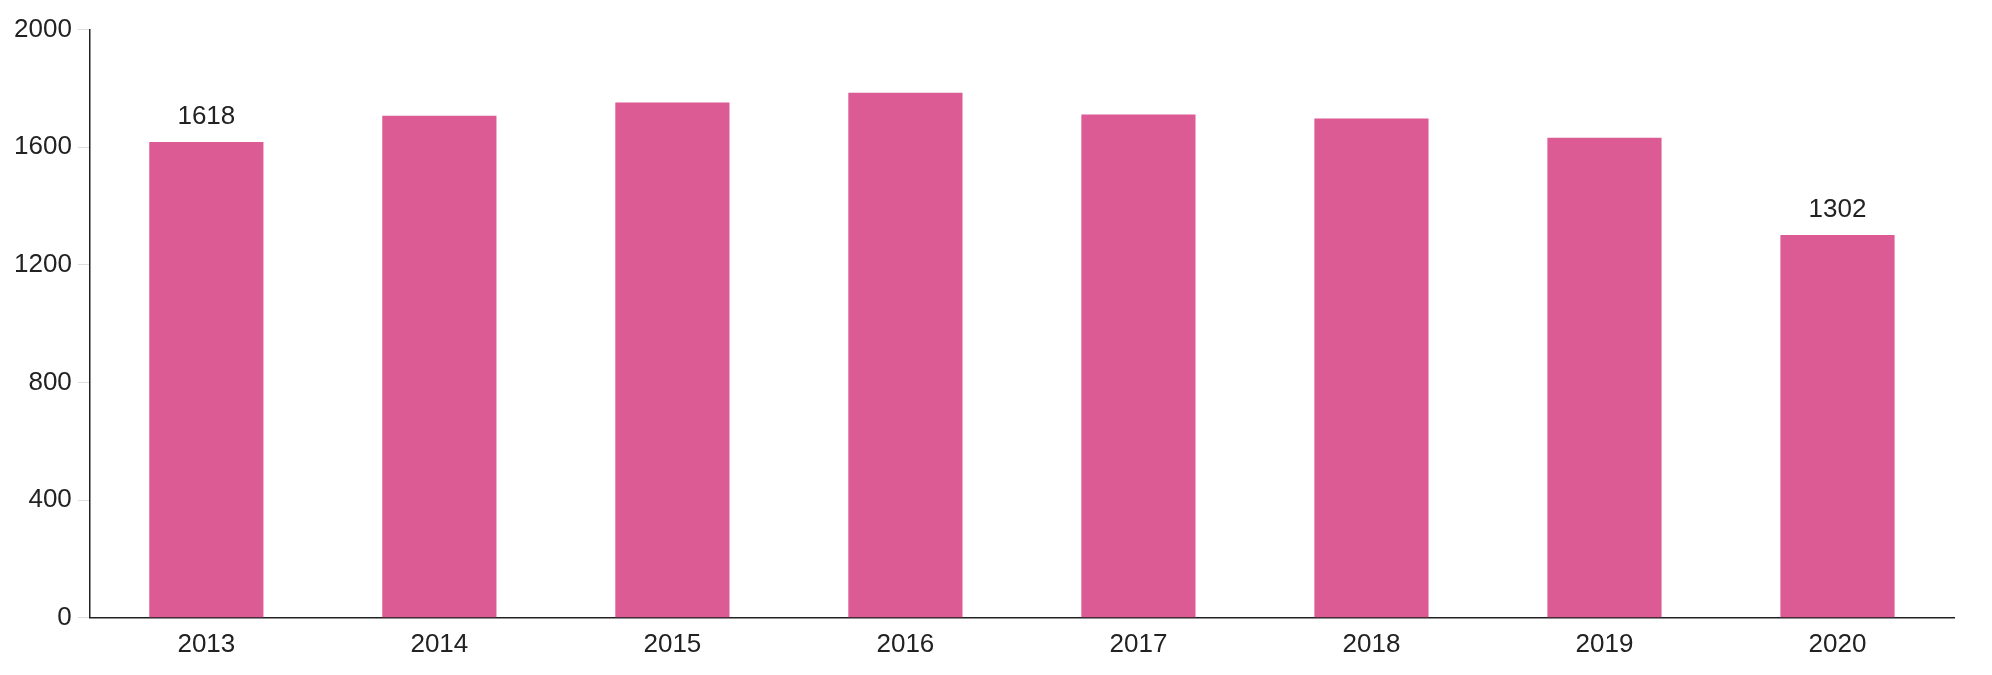  What do you see at coordinates (905, 642) in the screenshot?
I see `x-tick-label: 2016` at bounding box center [905, 642].